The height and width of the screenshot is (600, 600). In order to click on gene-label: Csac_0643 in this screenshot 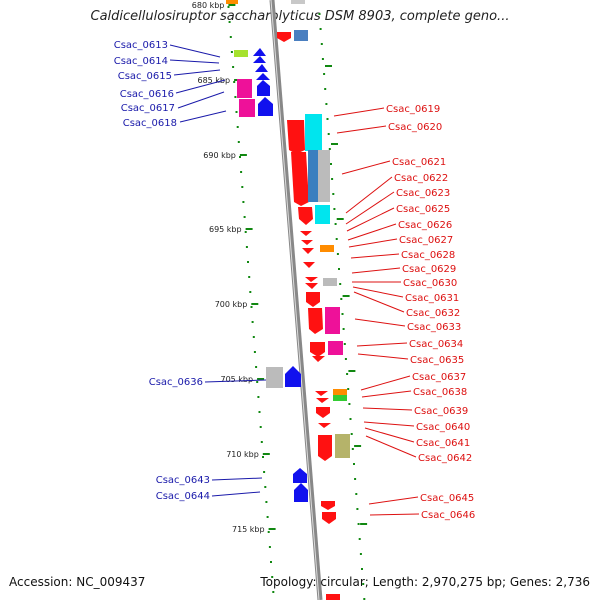, I will do `click(183, 480)`.